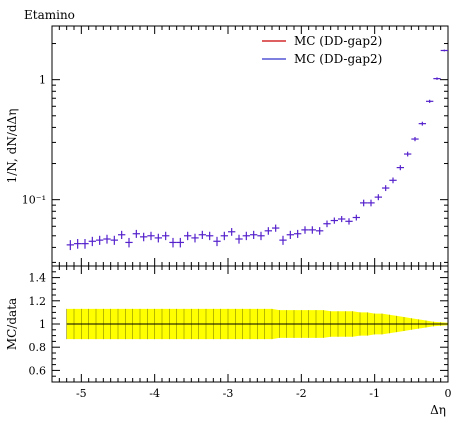 This screenshot has width=461, height=422. What do you see at coordinates (301, 393) in the screenshot?
I see `xtick-label: -2` at bounding box center [301, 393].